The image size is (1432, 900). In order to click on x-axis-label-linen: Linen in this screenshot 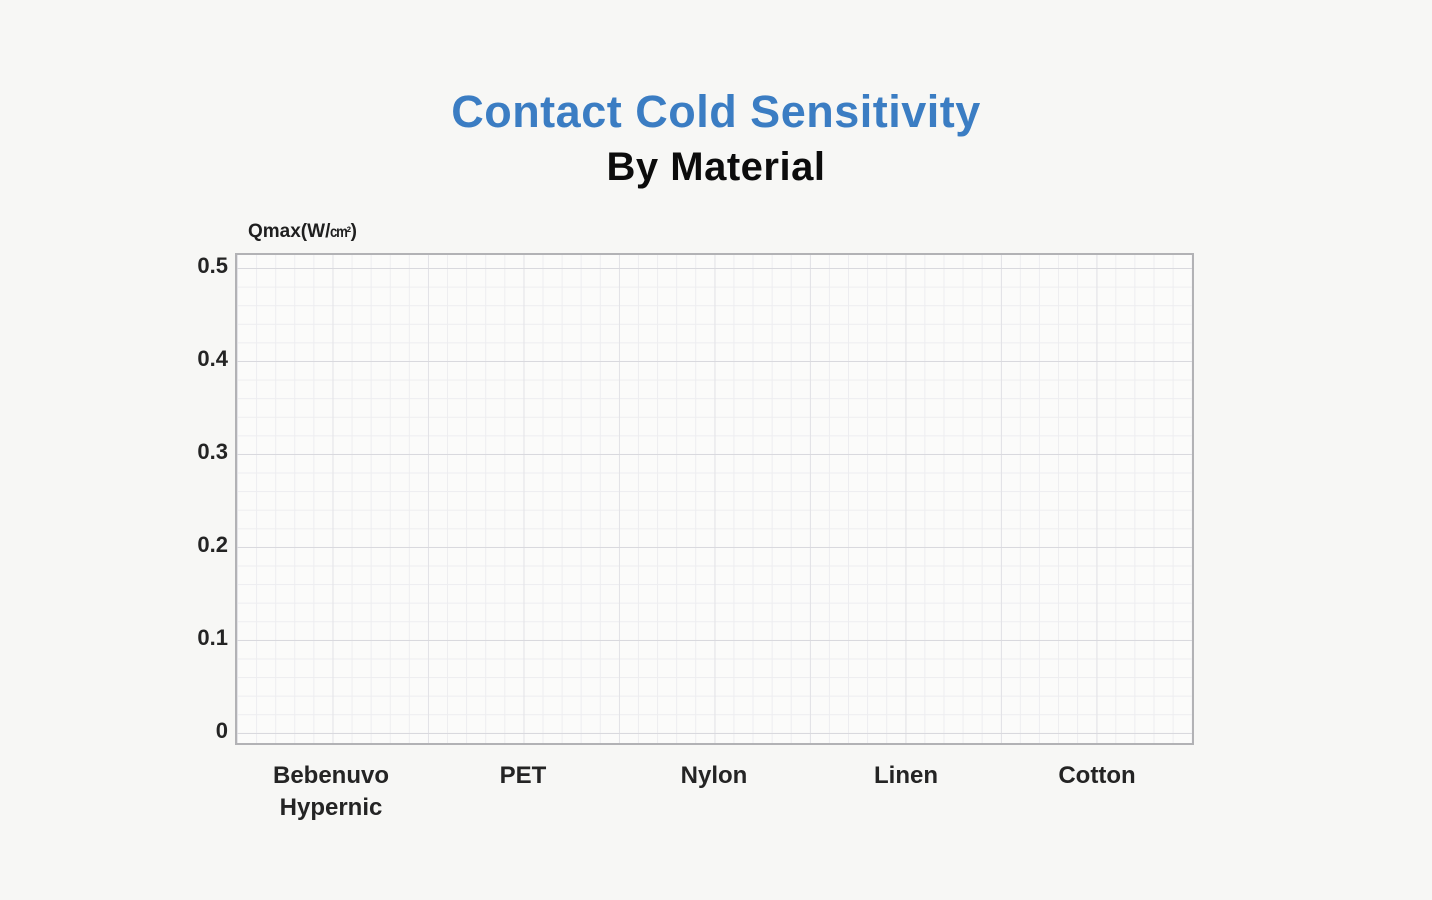, I will do `click(906, 775)`.